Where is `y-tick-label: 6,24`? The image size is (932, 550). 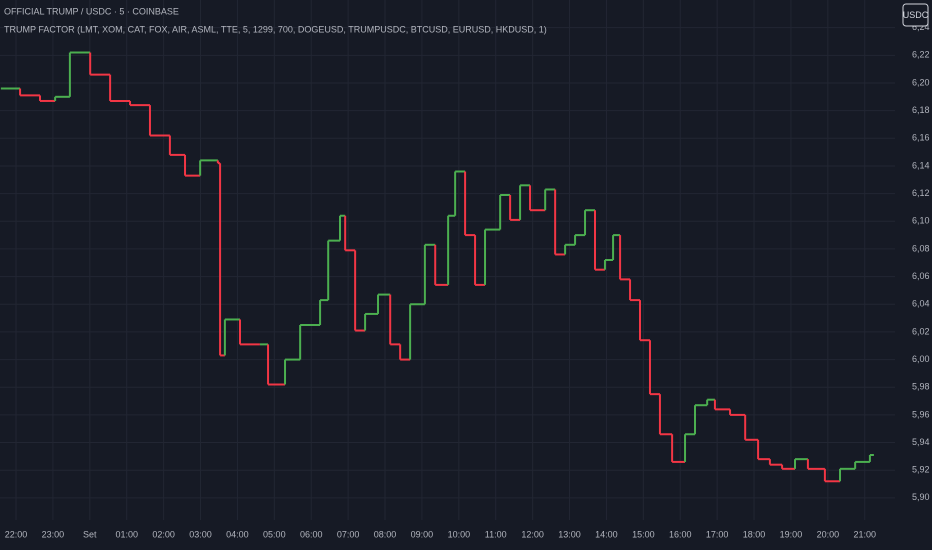 y-tick-label: 6,24 is located at coordinates (921, 27).